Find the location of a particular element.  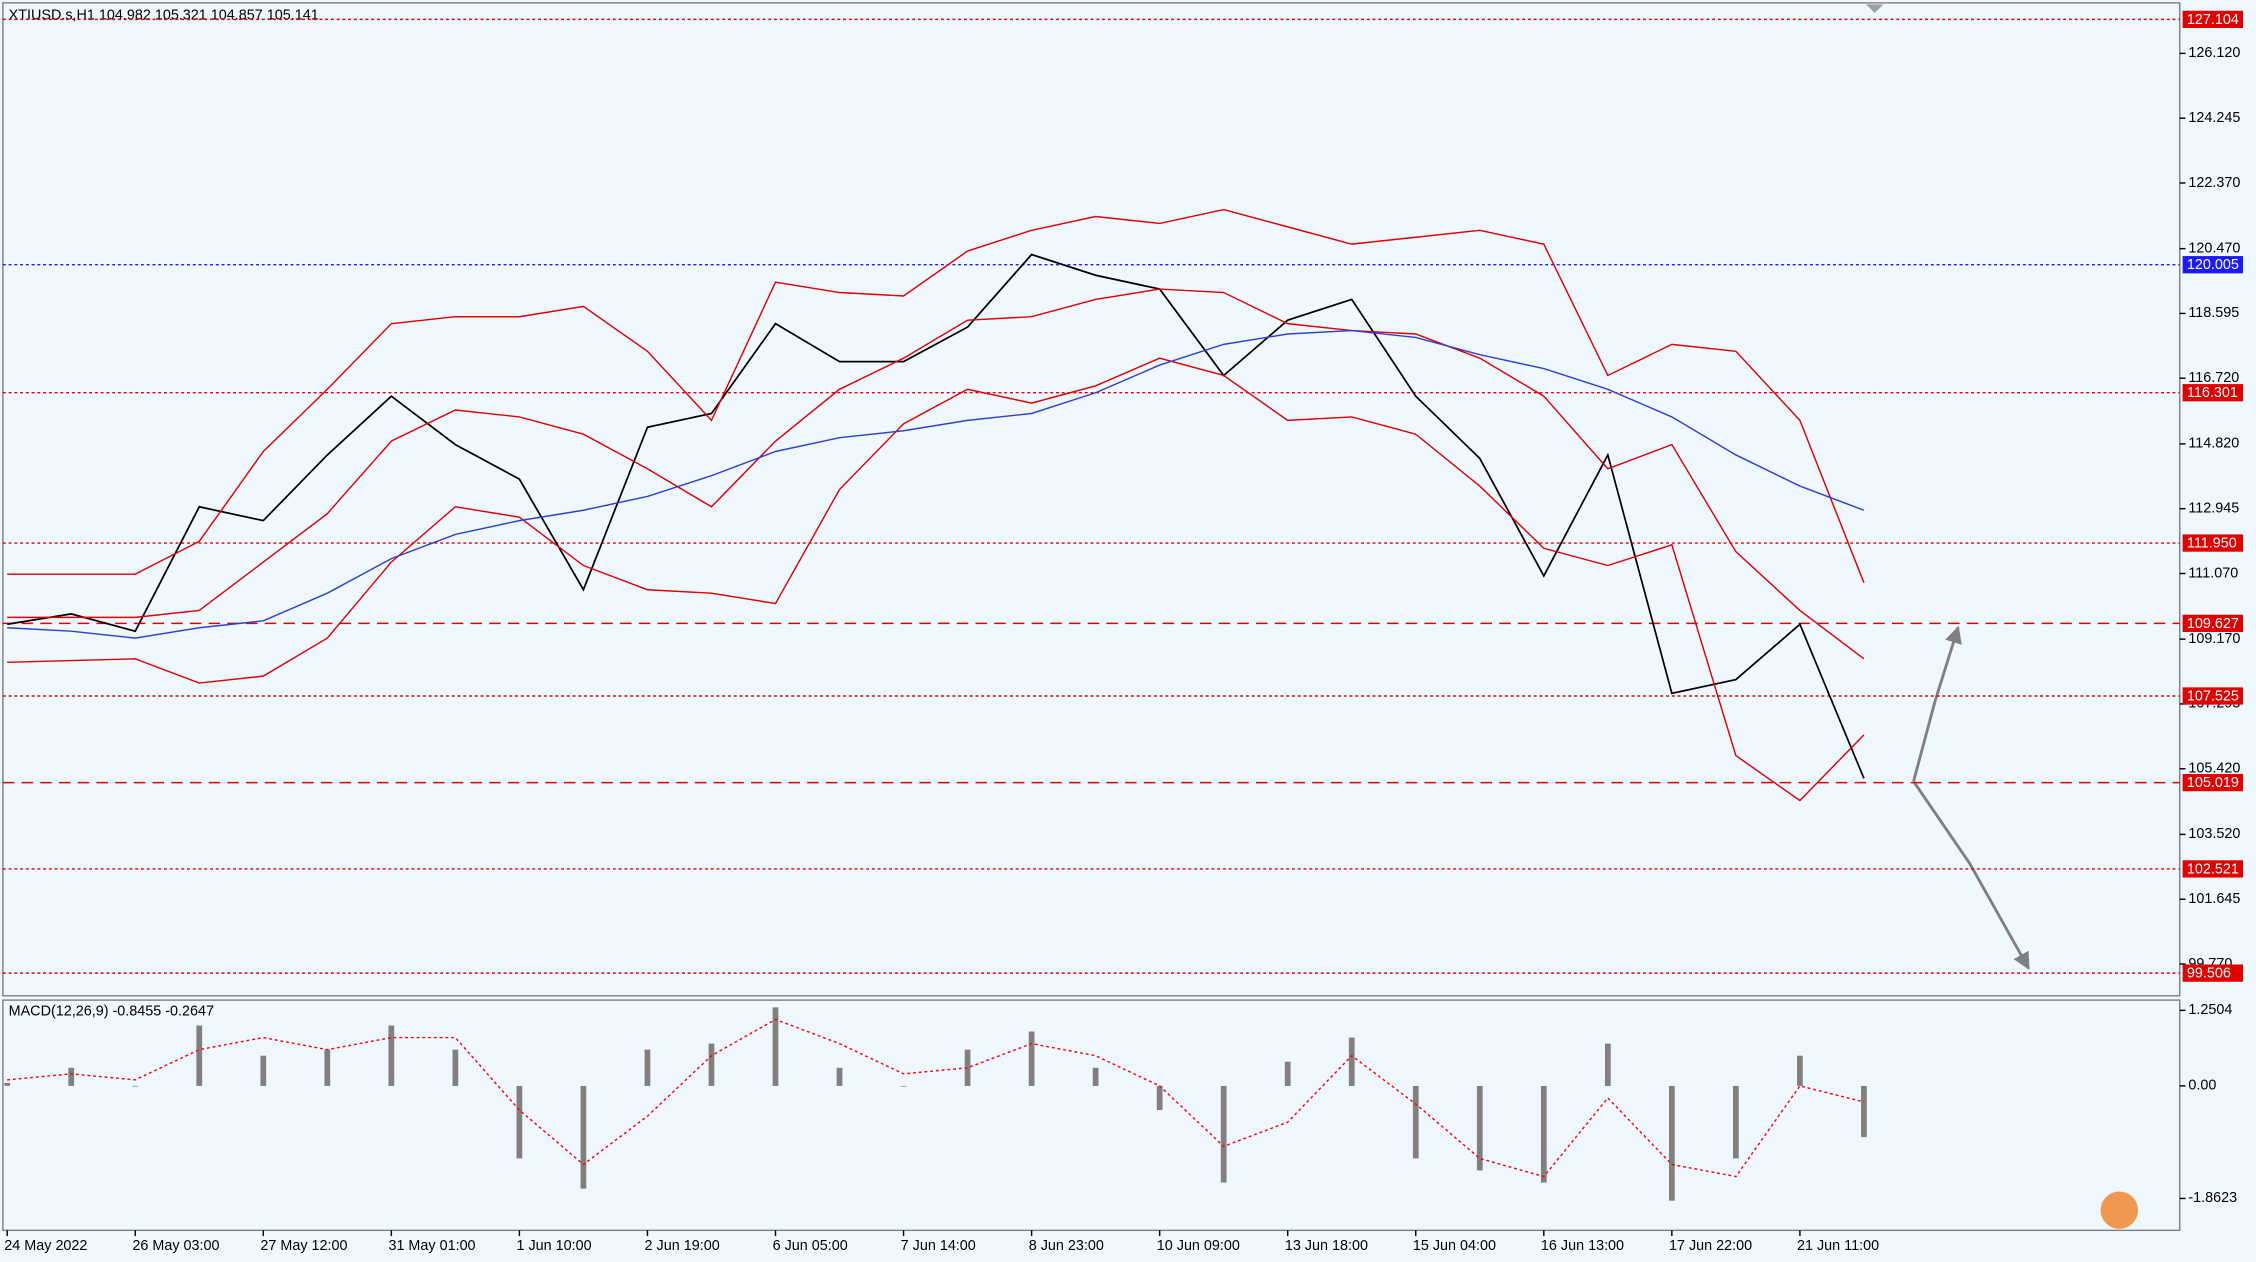

level-label: 111.950 is located at coordinates (2212, 544).